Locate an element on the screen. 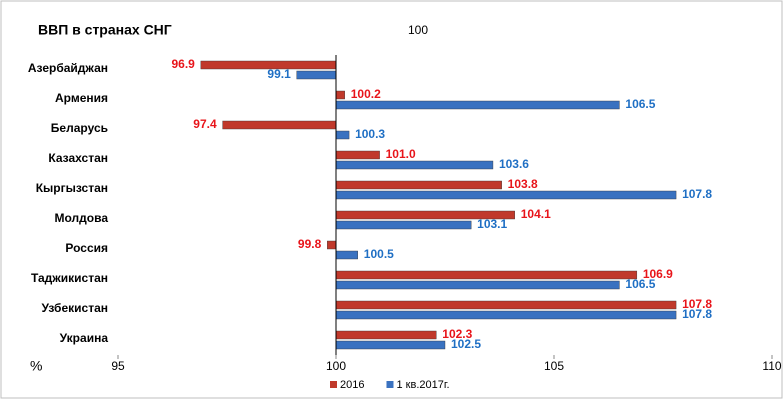  category-label: Беларусь is located at coordinates (79, 128).